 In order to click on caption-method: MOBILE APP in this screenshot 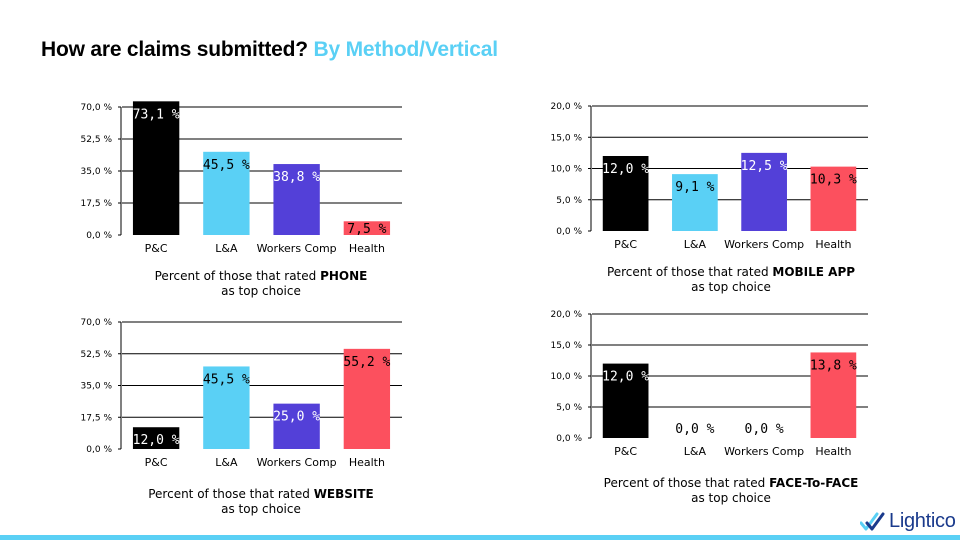, I will do `click(814, 272)`.